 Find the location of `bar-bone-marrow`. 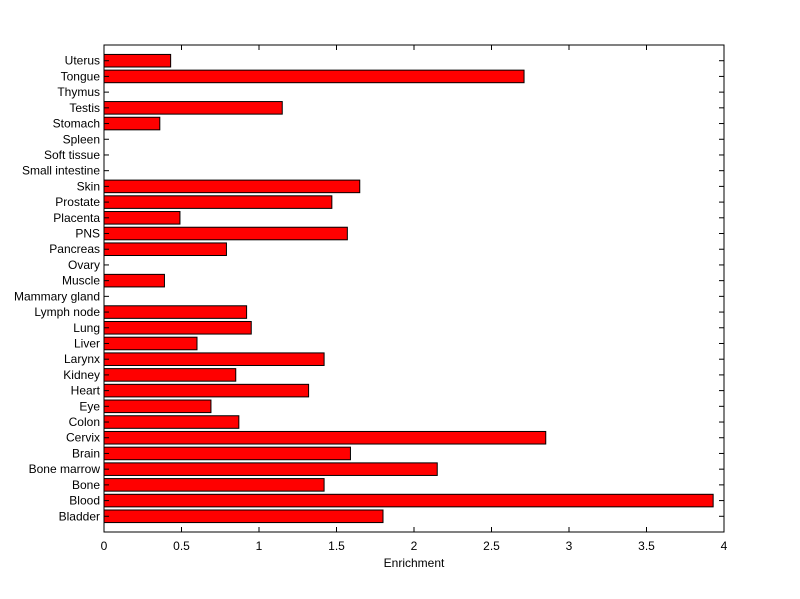

bar-bone-marrow is located at coordinates (270, 469).